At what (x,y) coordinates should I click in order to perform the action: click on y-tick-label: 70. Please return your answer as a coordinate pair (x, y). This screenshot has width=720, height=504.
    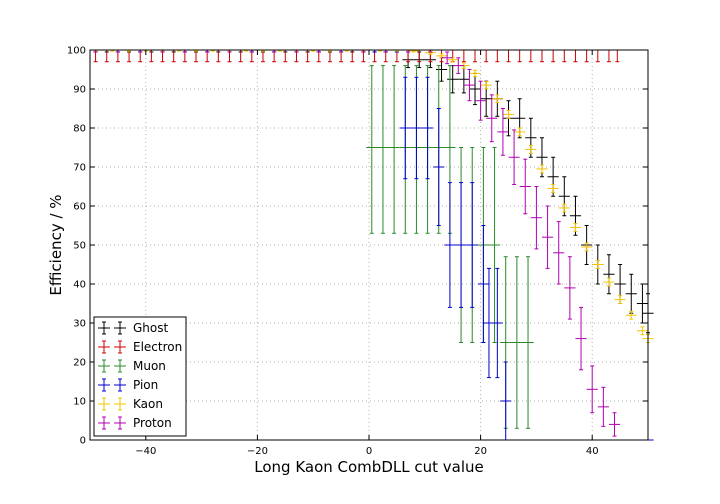
    Looking at the image, I should click on (79, 168).